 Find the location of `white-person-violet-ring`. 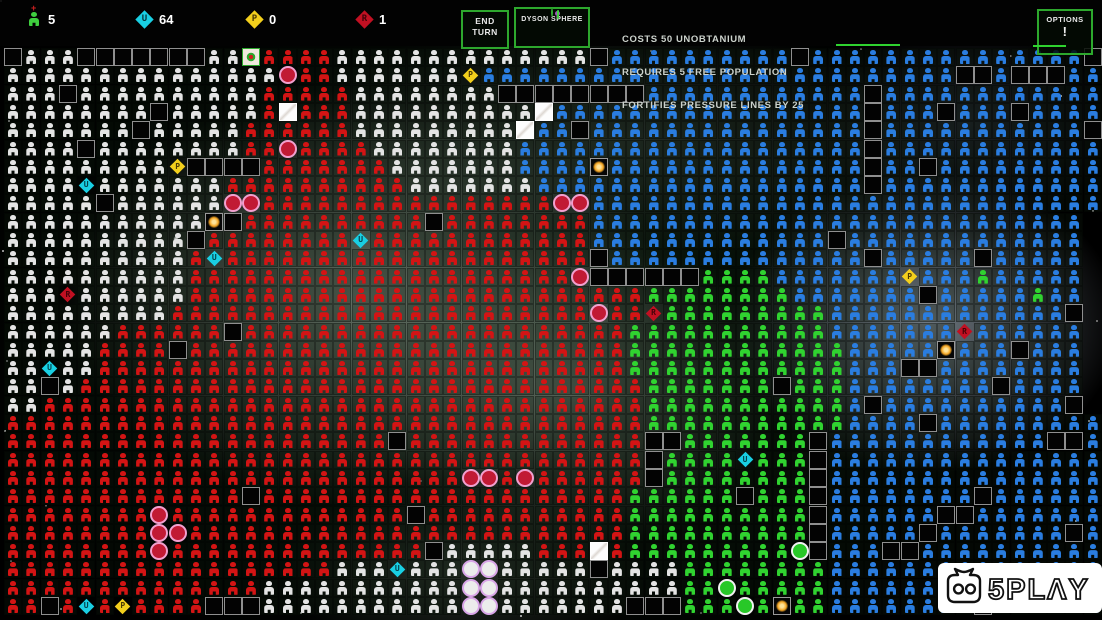

white-person-violet-ring is located at coordinates (470, 587).